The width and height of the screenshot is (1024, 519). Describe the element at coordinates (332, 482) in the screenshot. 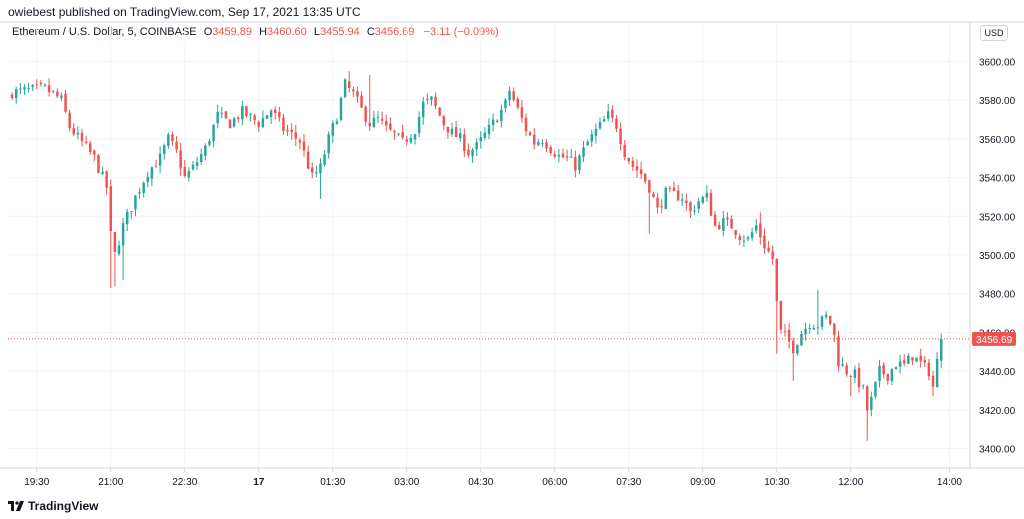

I see `x-tick-label: 01:30` at that location.